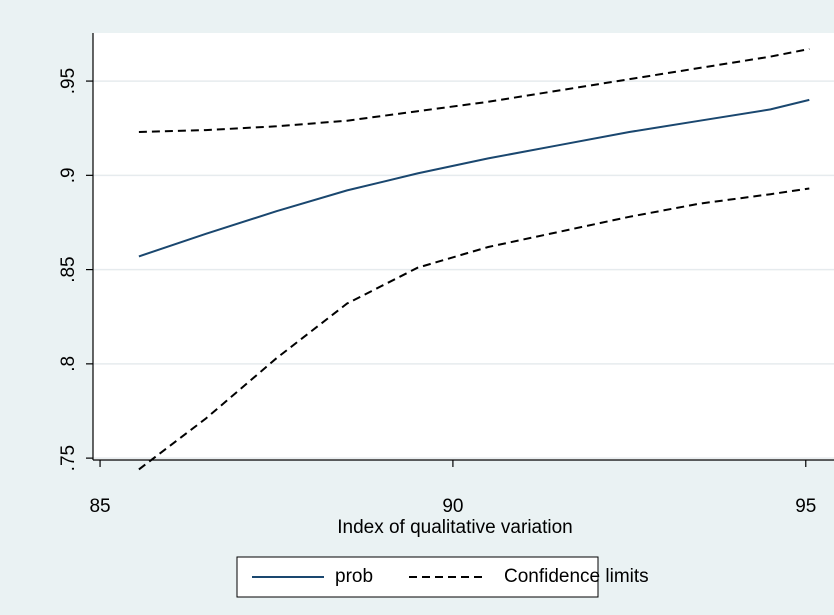 The image size is (834, 615). What do you see at coordinates (68, 269) in the screenshot?
I see `y-tick-label: .85` at bounding box center [68, 269].